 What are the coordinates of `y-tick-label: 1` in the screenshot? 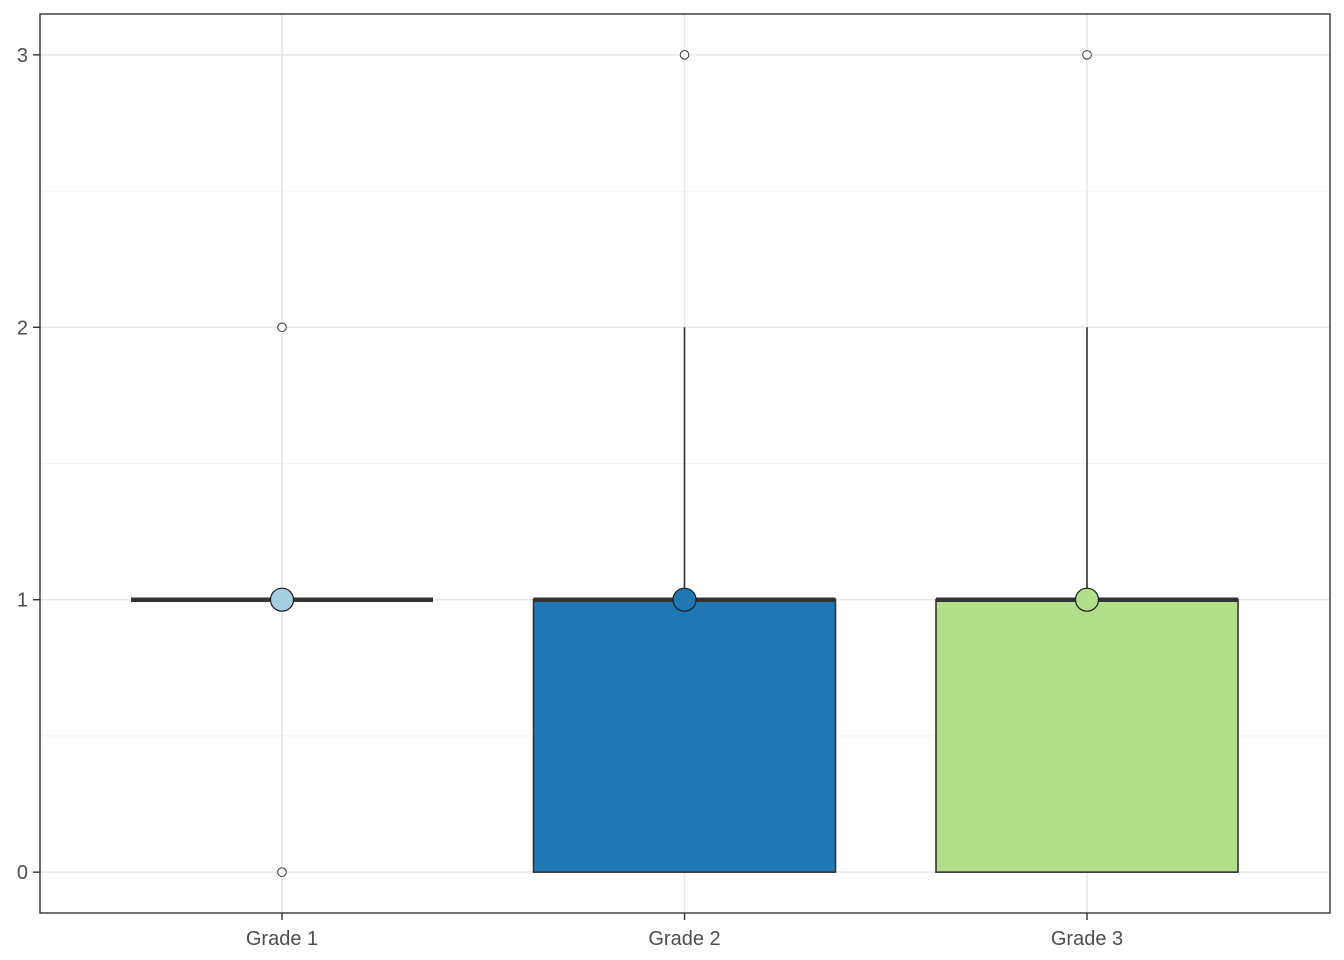 It's located at (22, 601).